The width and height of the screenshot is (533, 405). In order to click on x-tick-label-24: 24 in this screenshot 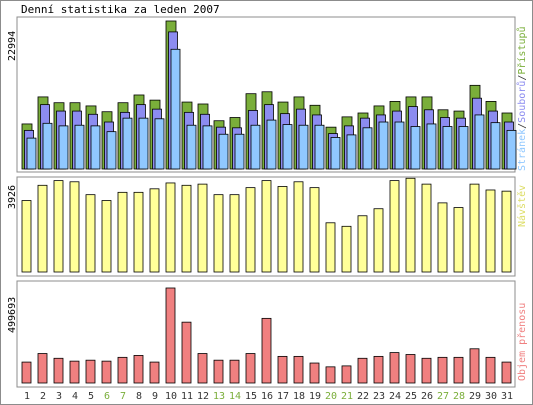, I will do `click(395, 396)`.